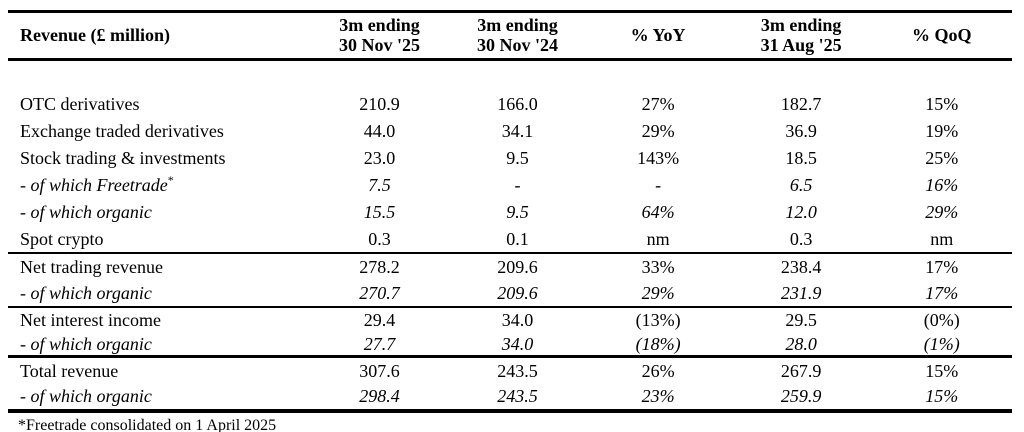  Describe the element at coordinates (801, 185) in the screenshot. I see `cell-value: 6.5` at that location.